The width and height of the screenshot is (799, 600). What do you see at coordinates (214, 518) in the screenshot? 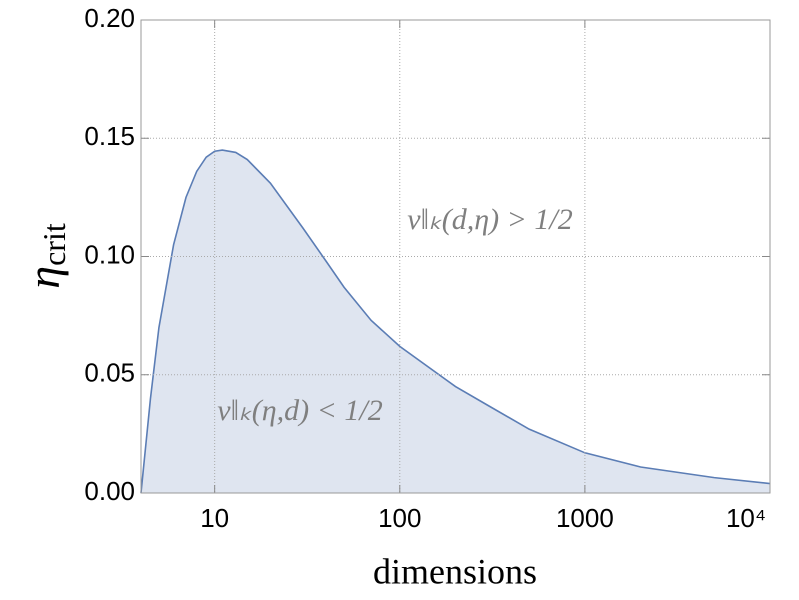
I see `x-tick-label: 10` at bounding box center [214, 518].